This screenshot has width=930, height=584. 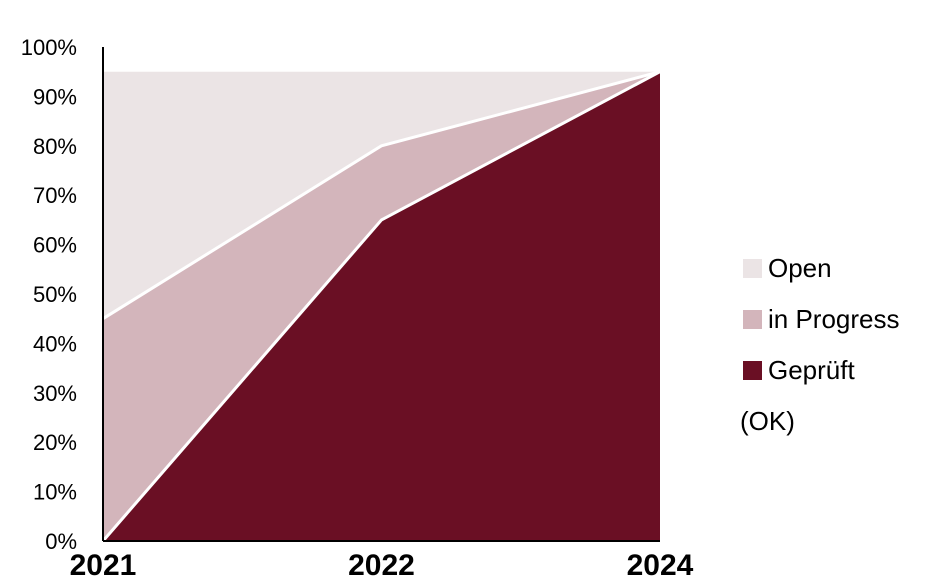 What do you see at coordinates (55, 442) in the screenshot?
I see `y-tick-label: 20%` at bounding box center [55, 442].